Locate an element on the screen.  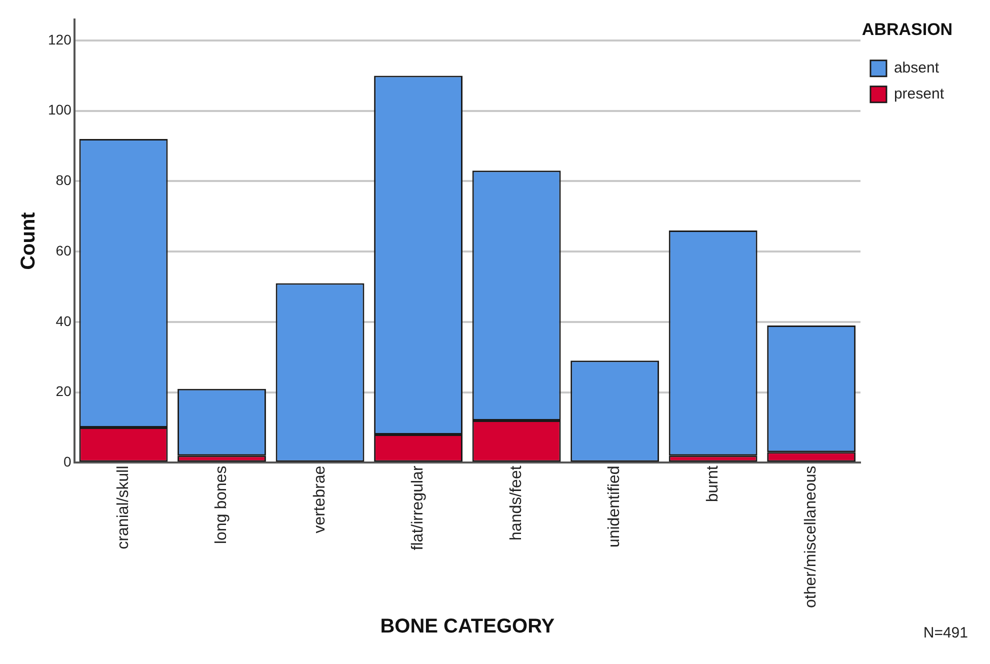
x-tick-label: long bones is located at coordinates (221, 505).